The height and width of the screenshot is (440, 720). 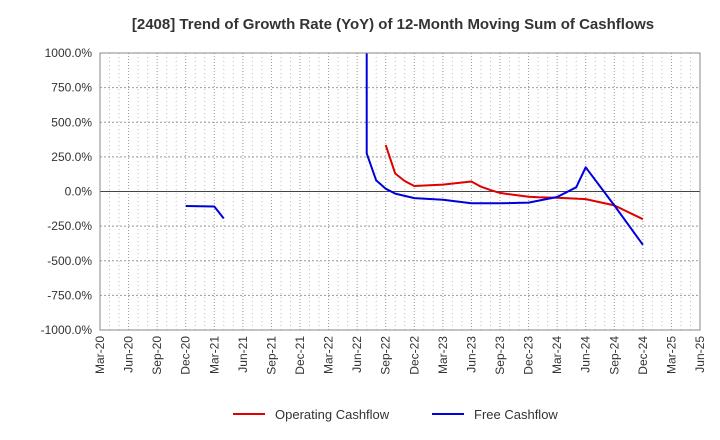 I want to click on y-tick-label: 750.0%, so click(x=71, y=88).